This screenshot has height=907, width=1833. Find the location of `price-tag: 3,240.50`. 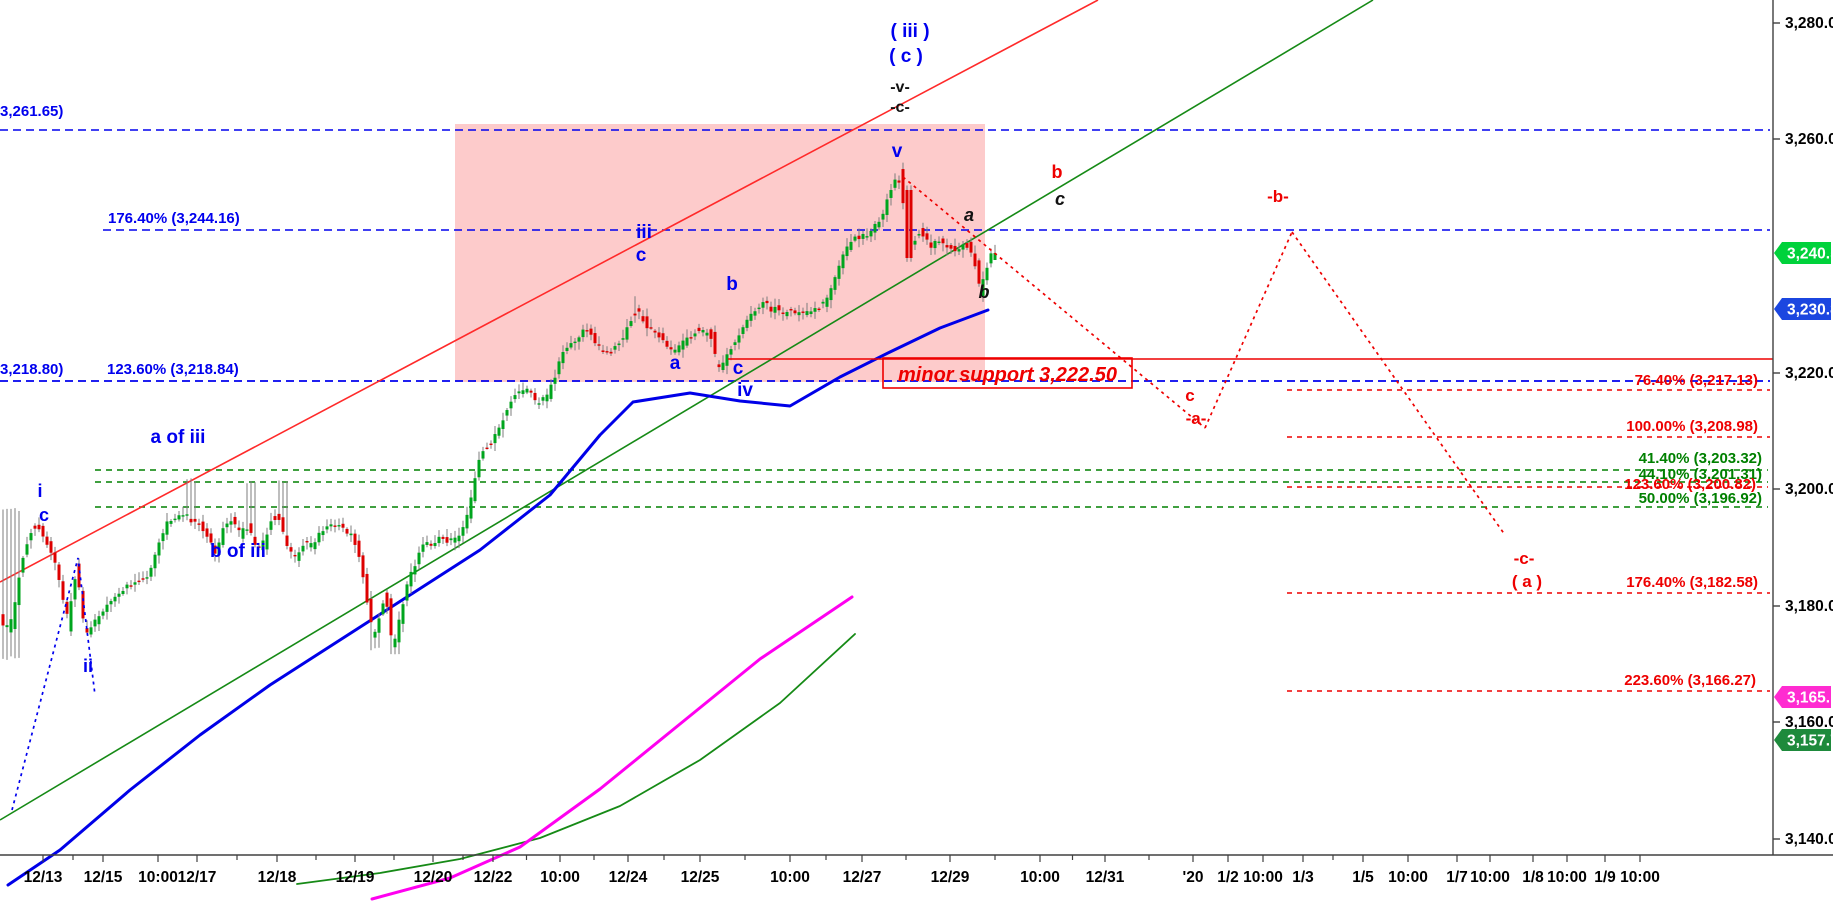

price-tag: 3,240.50 is located at coordinates (1803, 253).